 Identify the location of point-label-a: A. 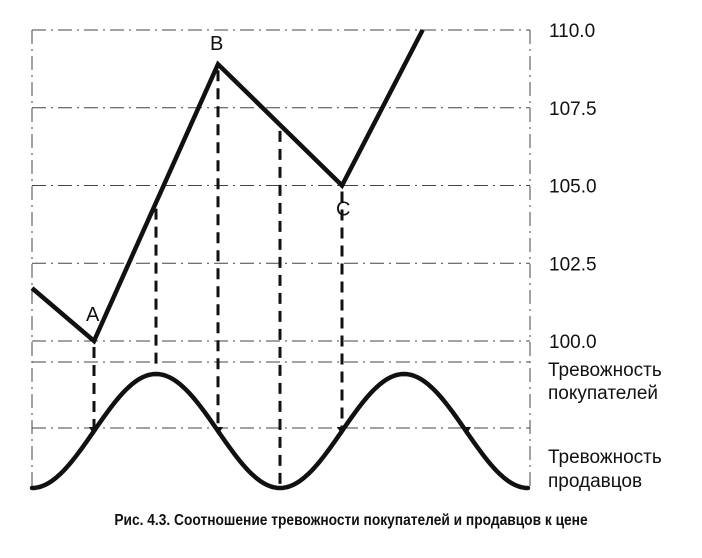
(93, 315).